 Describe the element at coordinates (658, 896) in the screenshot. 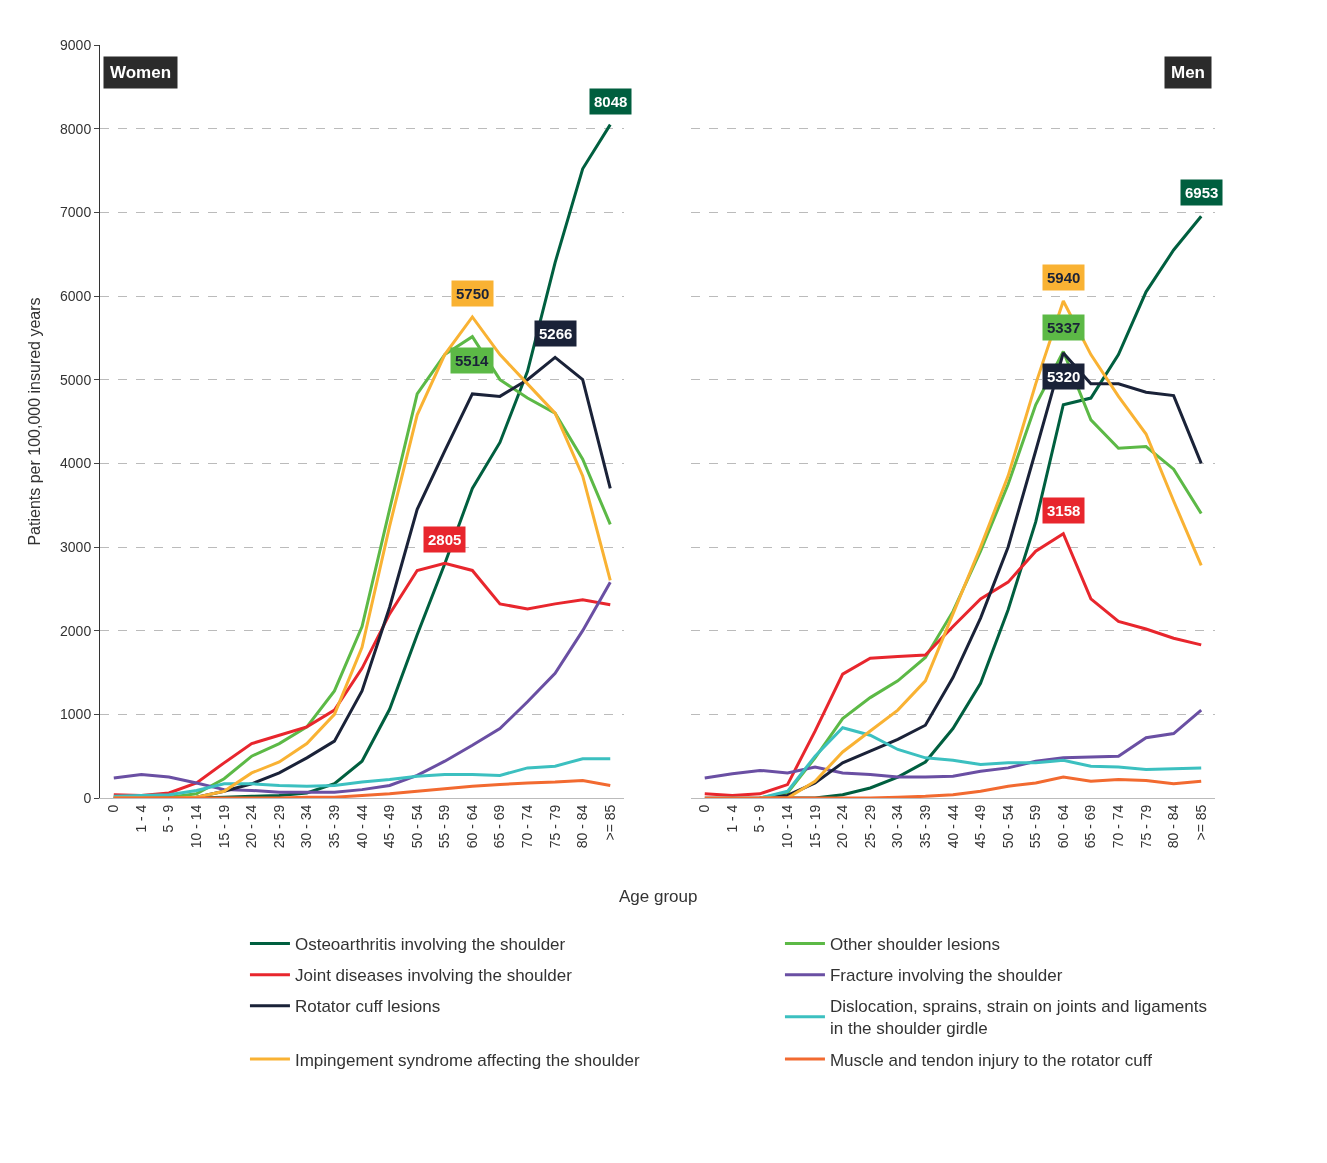

I see `x-axis-title: Age group` at that location.